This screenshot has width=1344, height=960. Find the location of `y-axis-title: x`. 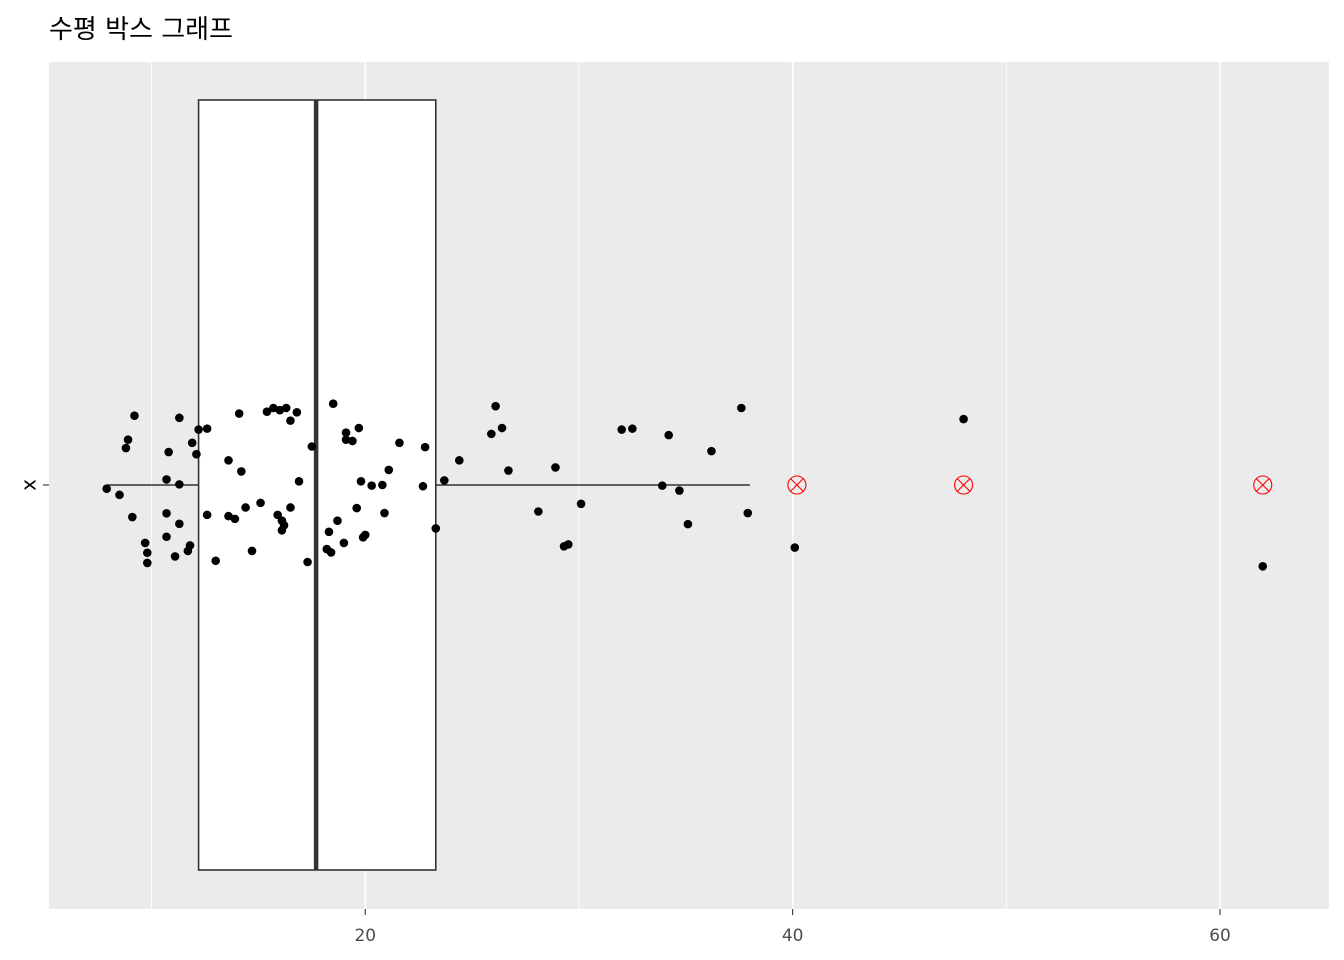

y-axis-title: x is located at coordinates (29, 485).